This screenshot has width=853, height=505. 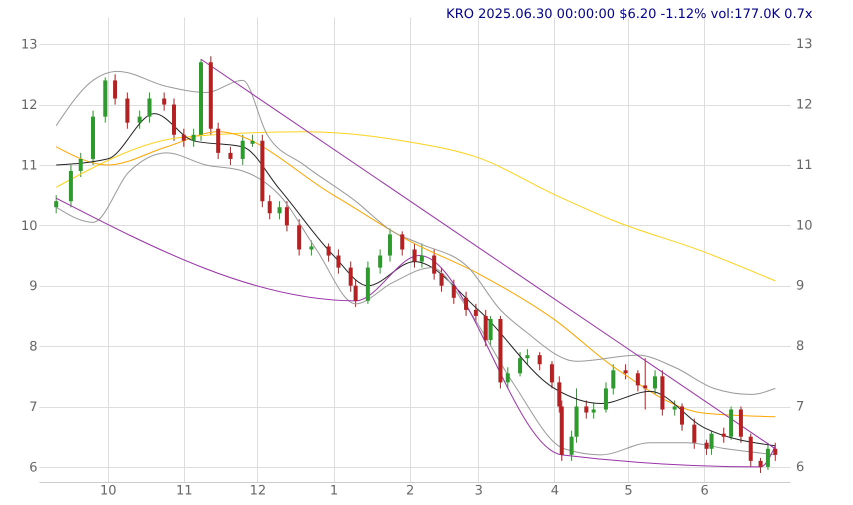 I want to click on x-tick-label: 3, so click(x=478, y=491).